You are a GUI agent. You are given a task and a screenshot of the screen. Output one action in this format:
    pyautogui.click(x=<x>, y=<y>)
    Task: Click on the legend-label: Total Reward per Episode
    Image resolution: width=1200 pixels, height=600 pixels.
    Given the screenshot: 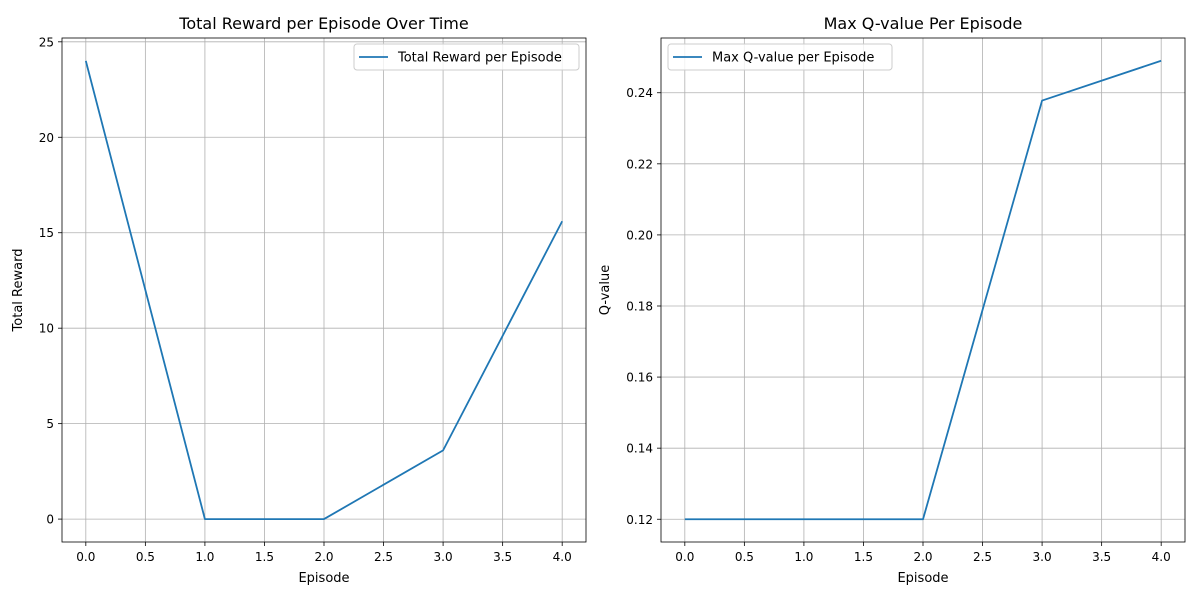 What is the action you would take?
    pyautogui.click(x=479, y=58)
    